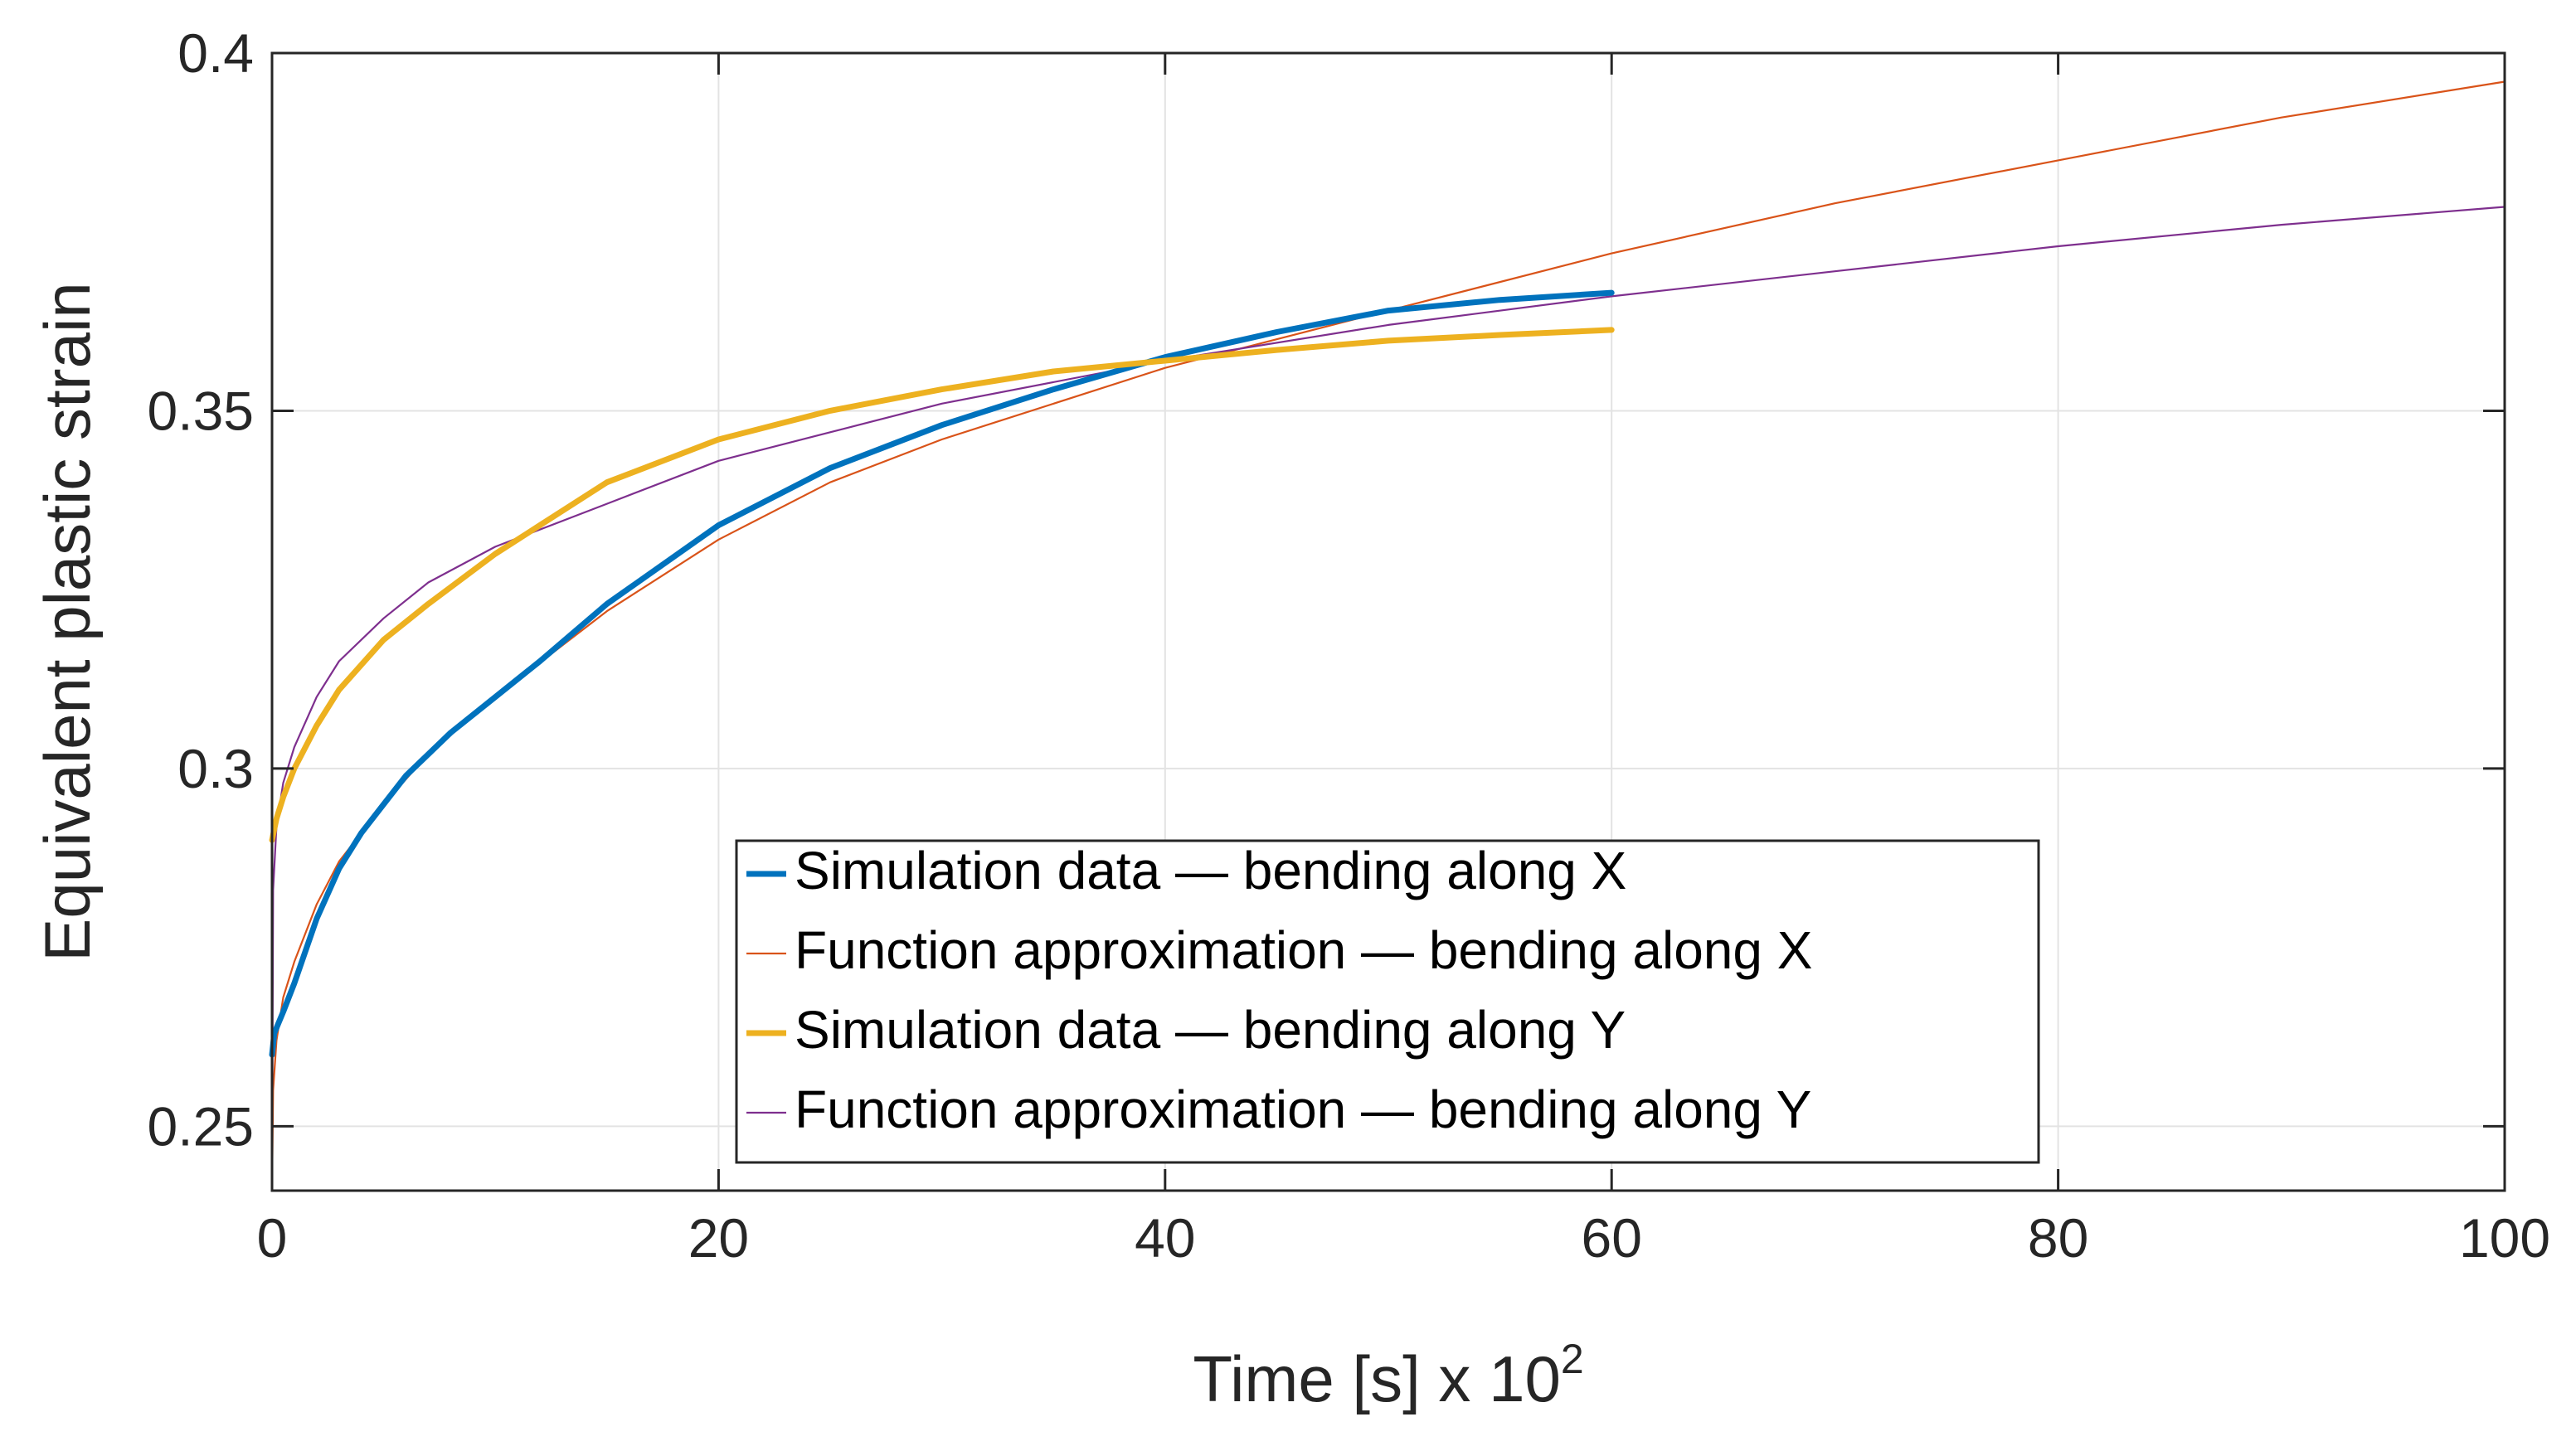 This screenshot has width=2576, height=1446. What do you see at coordinates (1165, 1238) in the screenshot?
I see `x-tick-label: 40` at bounding box center [1165, 1238].